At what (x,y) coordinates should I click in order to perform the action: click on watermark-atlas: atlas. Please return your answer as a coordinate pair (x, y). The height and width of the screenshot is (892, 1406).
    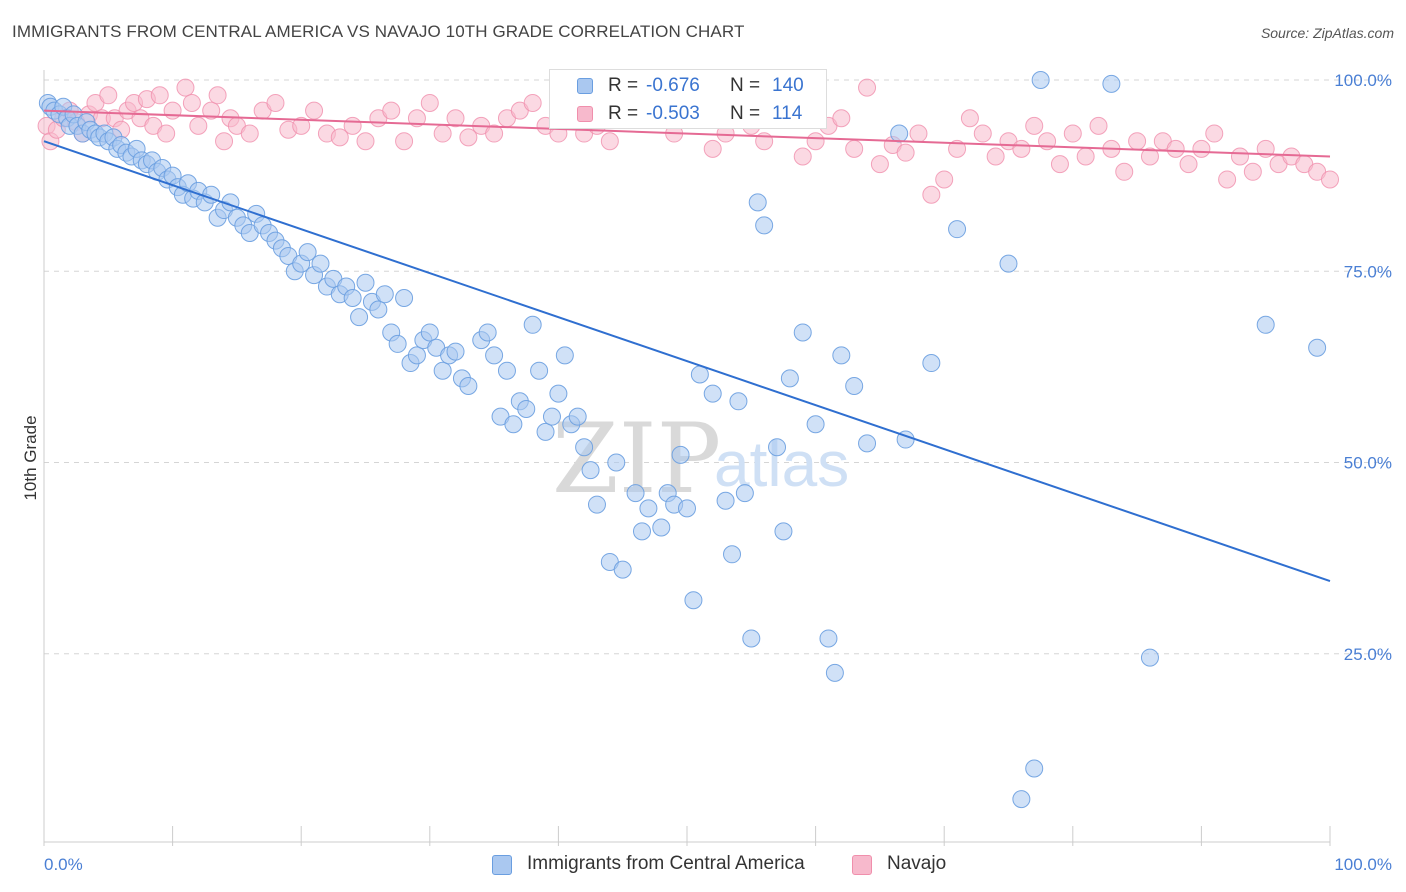
    Looking at the image, I should click on (781, 464).